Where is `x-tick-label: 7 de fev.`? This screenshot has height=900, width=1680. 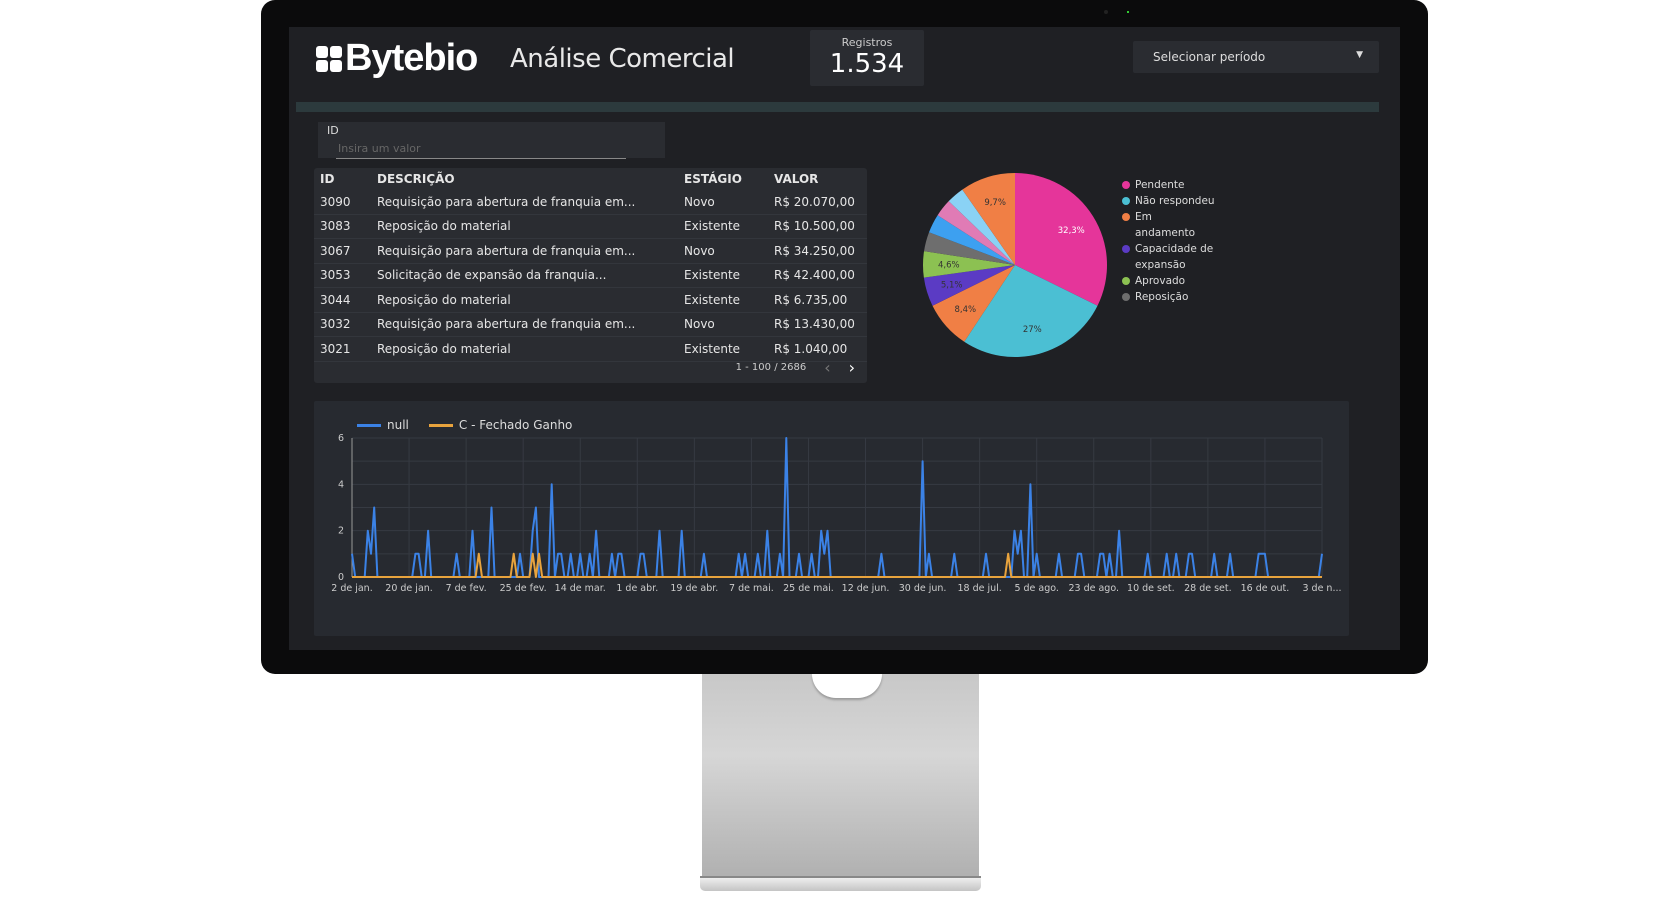
x-tick-label: 7 de fev. is located at coordinates (466, 588).